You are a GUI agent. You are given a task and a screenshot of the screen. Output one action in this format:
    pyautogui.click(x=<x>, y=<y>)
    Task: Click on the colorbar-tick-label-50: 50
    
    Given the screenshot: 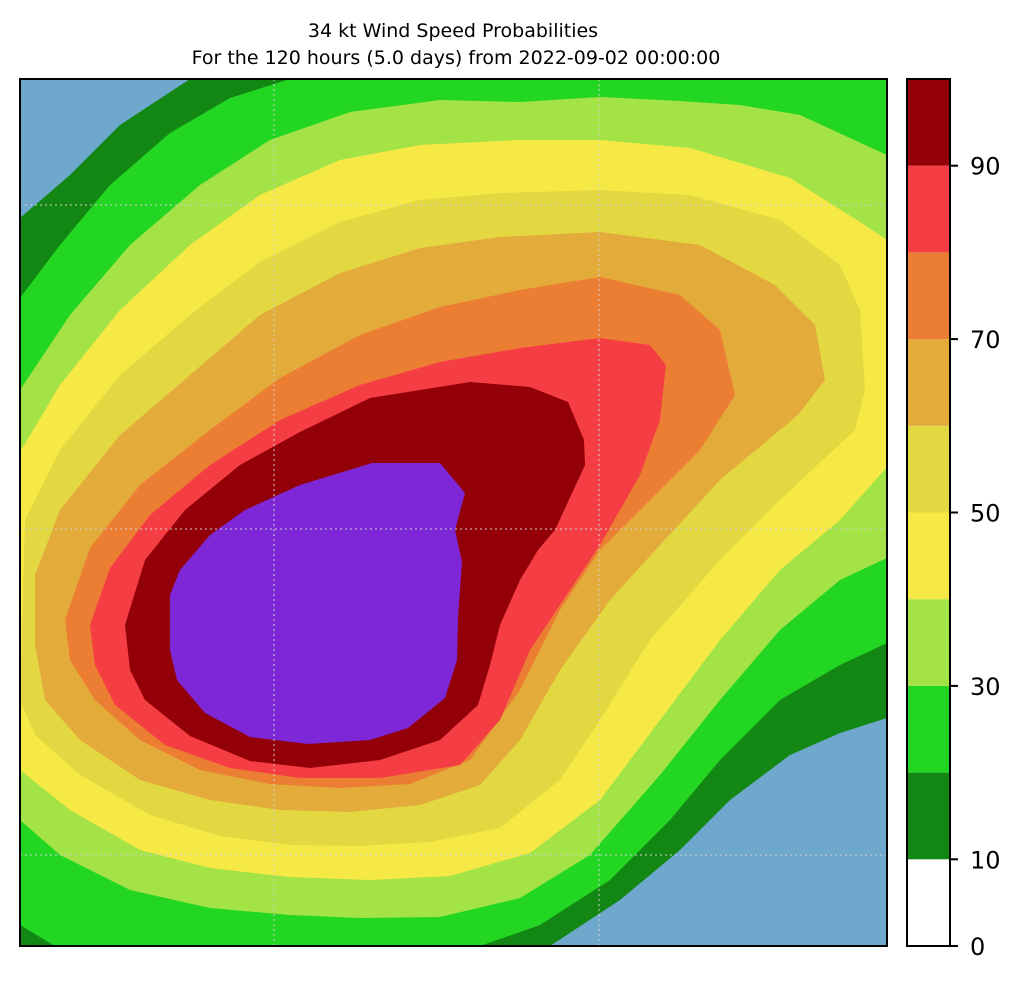 What is the action you would take?
    pyautogui.click(x=985, y=514)
    